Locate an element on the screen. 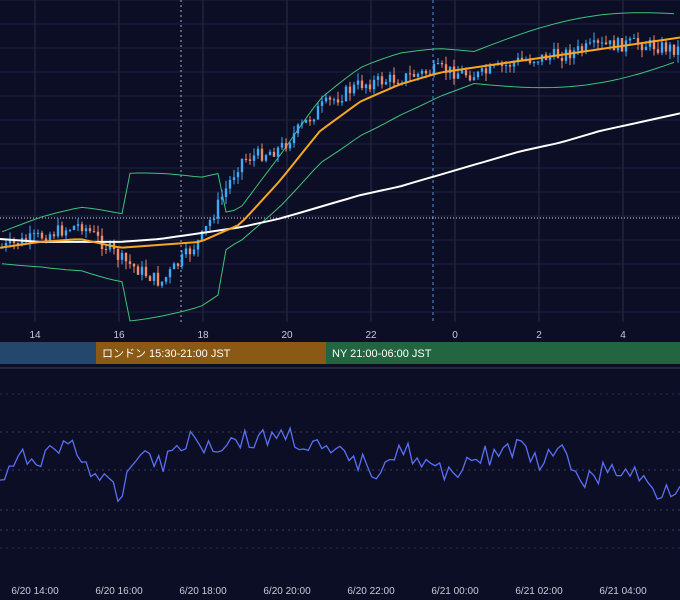  time-tick-label: 6/21 02:00 is located at coordinates (539, 591).